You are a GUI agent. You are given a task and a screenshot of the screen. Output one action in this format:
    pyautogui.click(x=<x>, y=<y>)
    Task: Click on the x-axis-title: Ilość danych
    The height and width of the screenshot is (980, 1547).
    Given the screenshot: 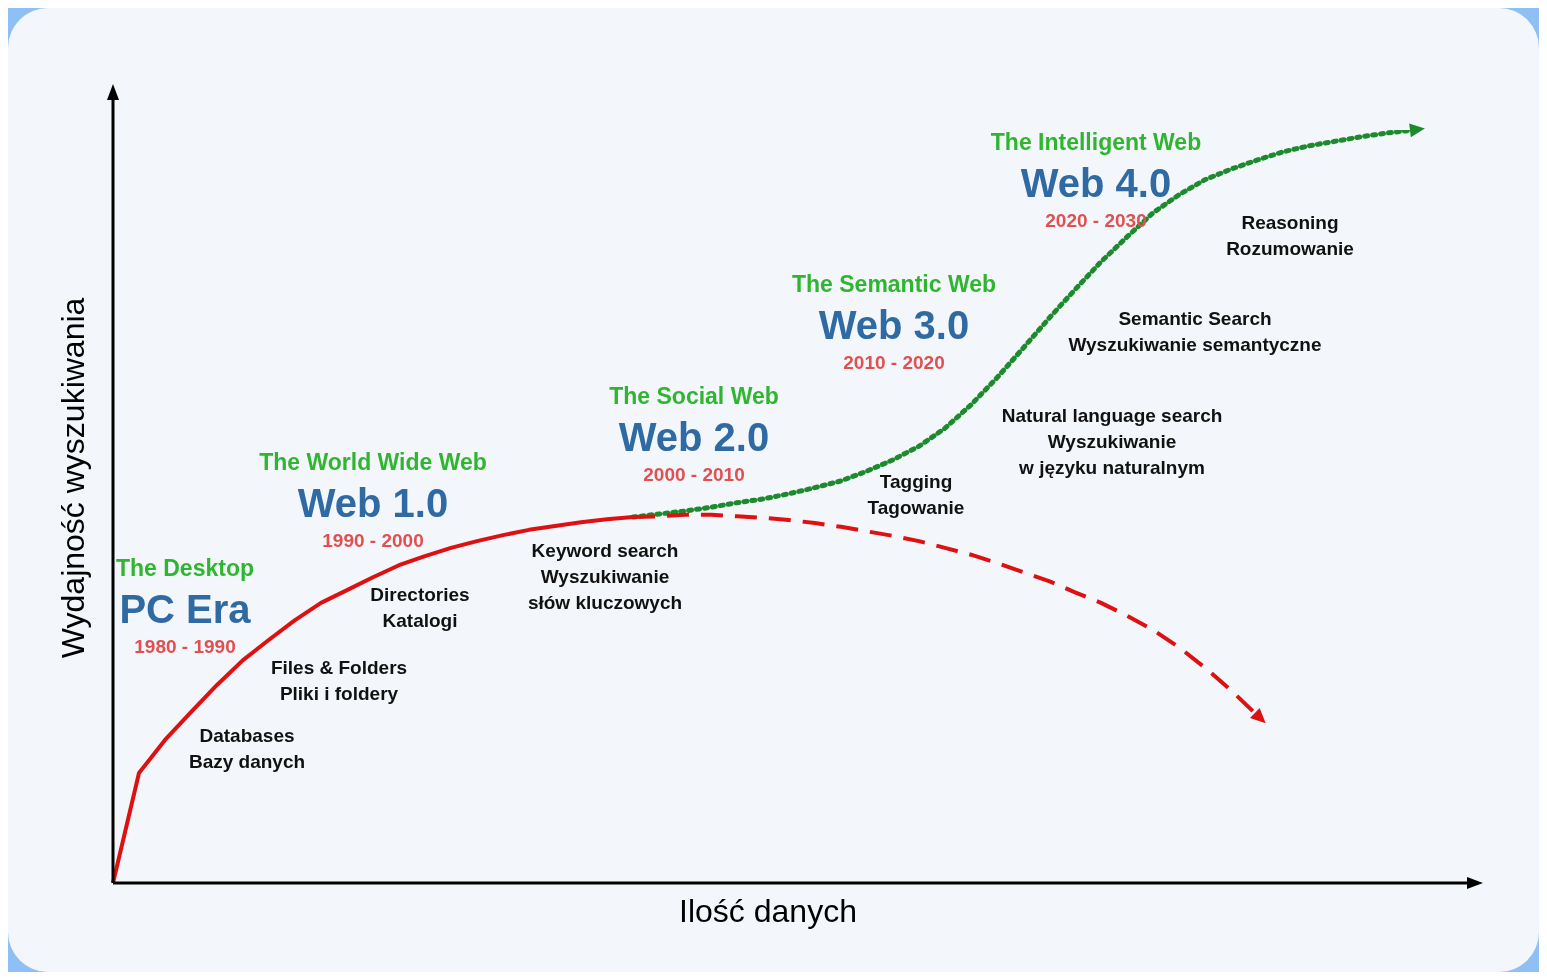 What is the action you would take?
    pyautogui.click(x=768, y=910)
    